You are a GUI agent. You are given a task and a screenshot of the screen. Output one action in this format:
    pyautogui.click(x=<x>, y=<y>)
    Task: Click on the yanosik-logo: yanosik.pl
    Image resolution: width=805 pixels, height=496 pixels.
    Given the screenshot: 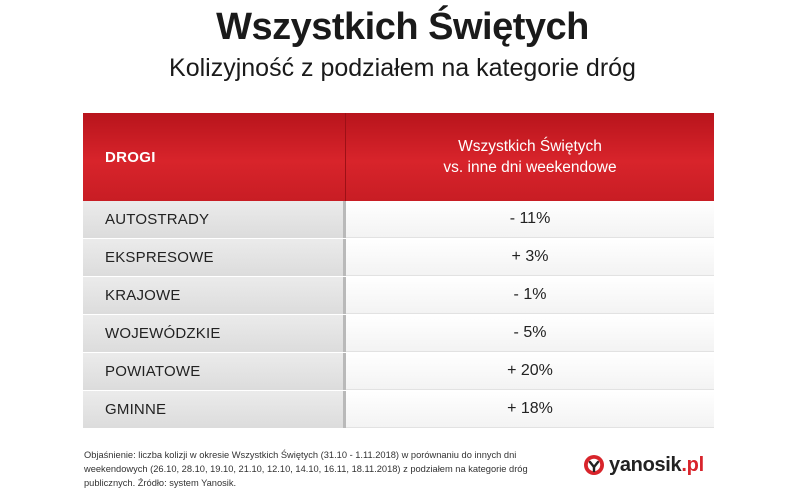 What is the action you would take?
    pyautogui.click(x=653, y=465)
    